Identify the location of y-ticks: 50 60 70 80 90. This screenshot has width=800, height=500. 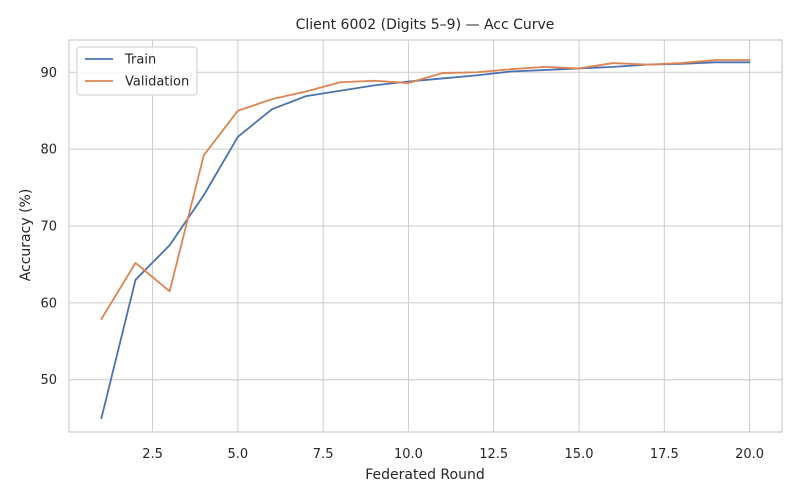
(48, 227).